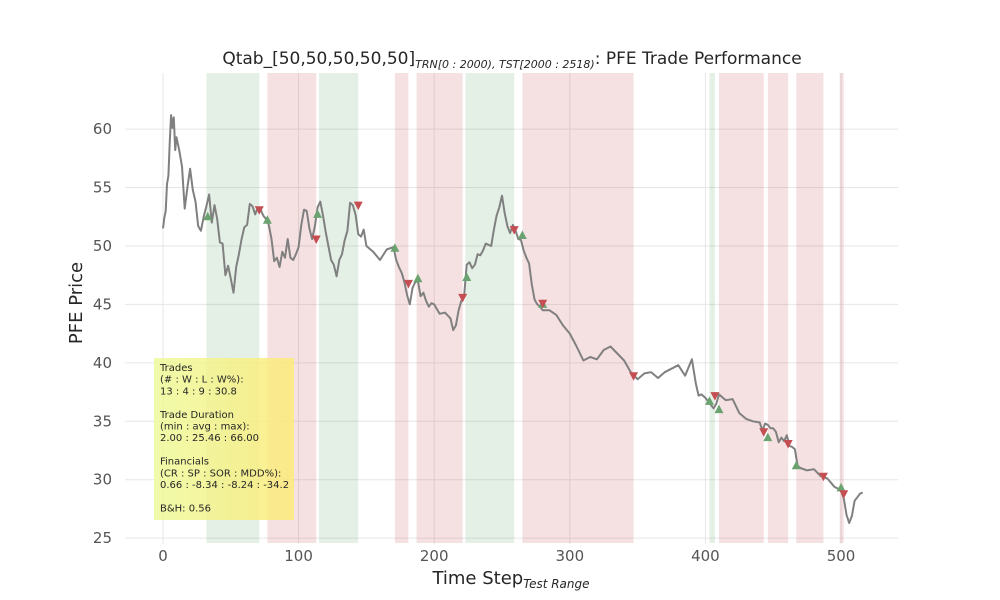 This screenshot has width=1000, height=600. Describe the element at coordinates (202, 380) in the screenshot. I see `stats-line: (# : W : L : W%):` at that location.